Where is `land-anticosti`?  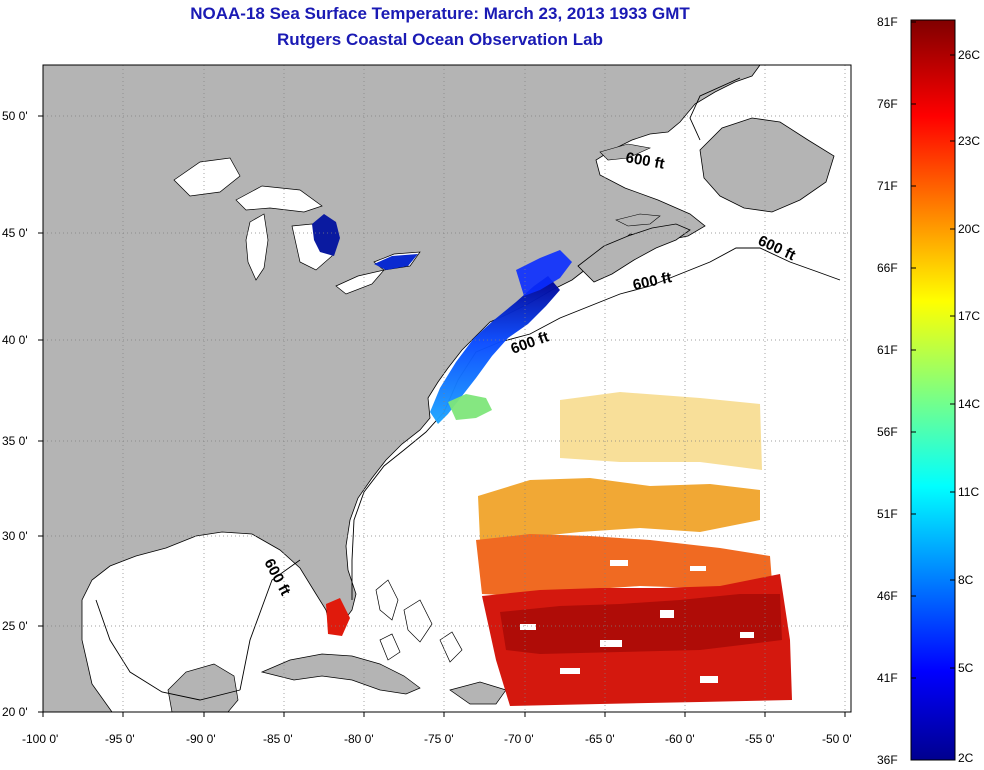
land-anticosti is located at coordinates (625, 152).